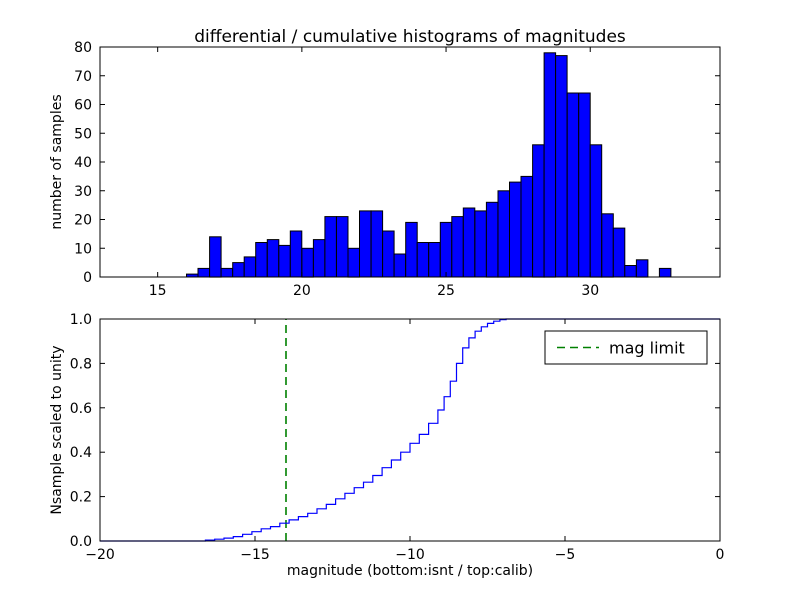  I want to click on y-tick-label: 1.0, so click(81, 320).